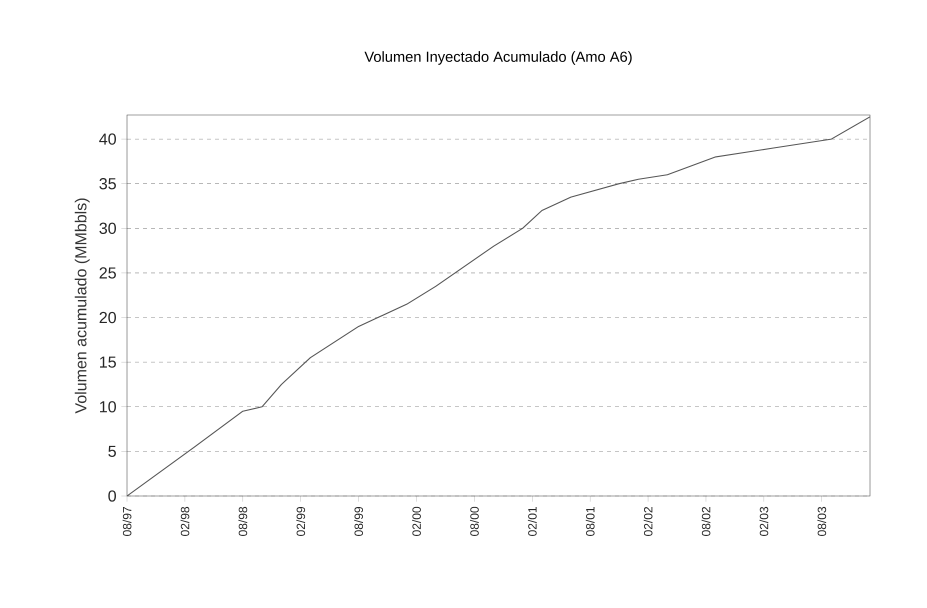 The image size is (927, 608). What do you see at coordinates (532, 521) in the screenshot?
I see `x-tick-label: 02/01` at bounding box center [532, 521].